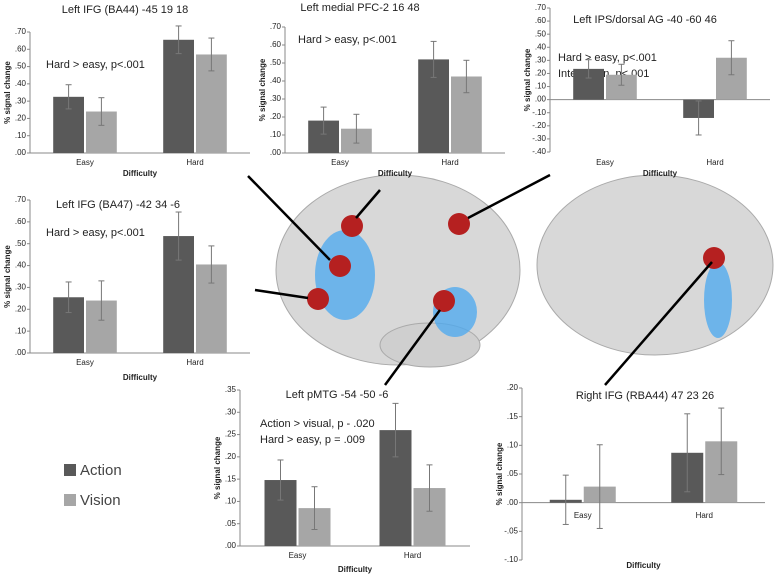 This screenshot has height=576, width=774. I want to click on legend-label: Action, so click(101, 470).